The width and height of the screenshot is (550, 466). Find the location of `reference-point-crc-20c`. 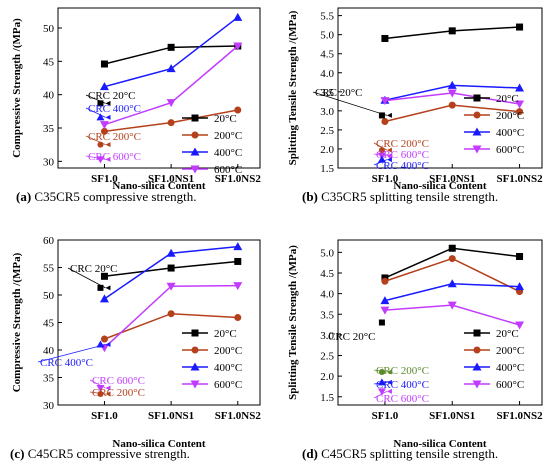

reference-point-crc-20c is located at coordinates (100, 103).